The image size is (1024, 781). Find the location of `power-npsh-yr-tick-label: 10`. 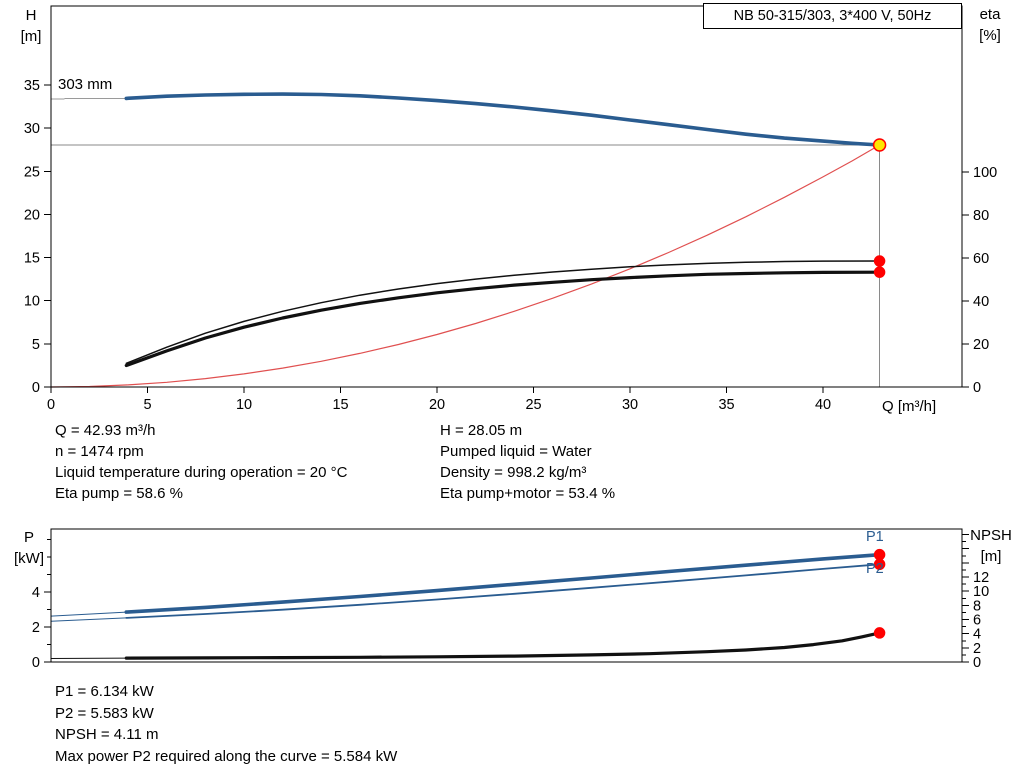

power-npsh-yr-tick-label: 10 is located at coordinates (981, 592).